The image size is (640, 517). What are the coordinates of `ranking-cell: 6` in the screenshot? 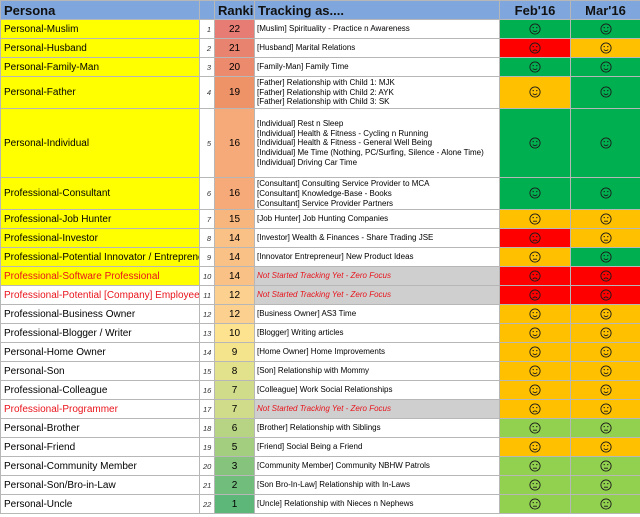 It's located at (234, 428).